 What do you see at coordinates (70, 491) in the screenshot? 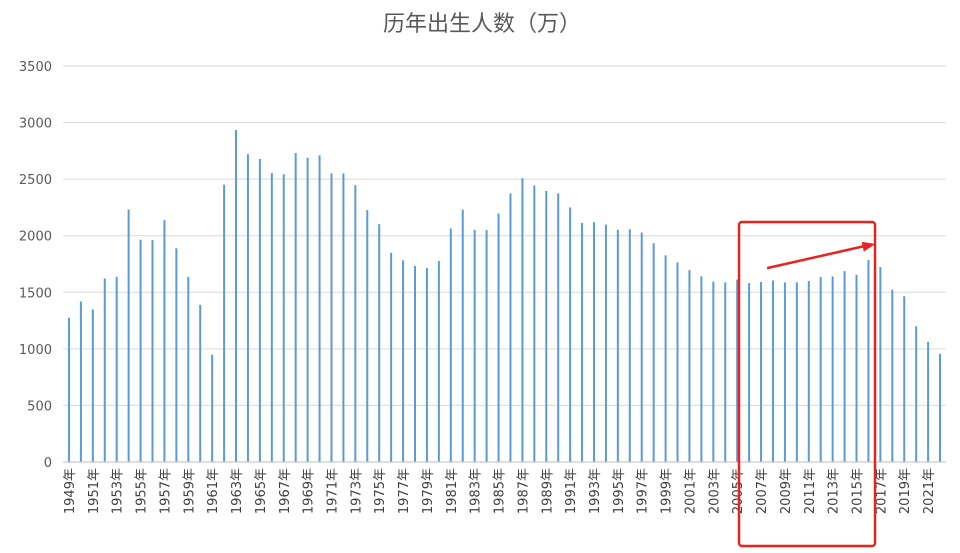
I see `x-tick-label: 1949年` at bounding box center [70, 491].